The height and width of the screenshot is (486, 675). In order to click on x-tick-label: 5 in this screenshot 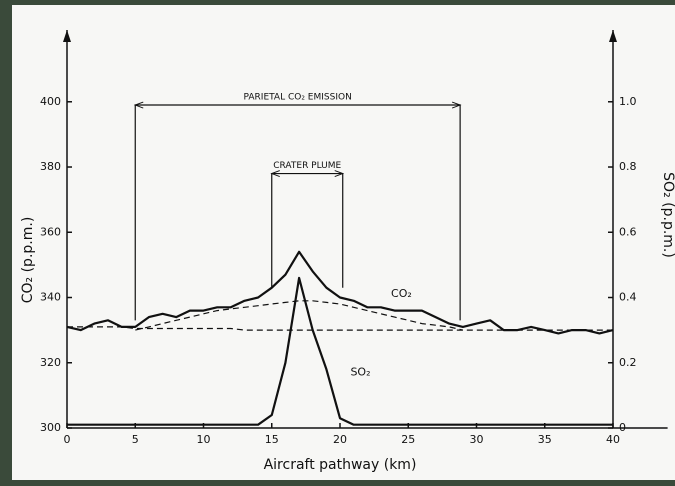, I will do `click(135, 439)`.